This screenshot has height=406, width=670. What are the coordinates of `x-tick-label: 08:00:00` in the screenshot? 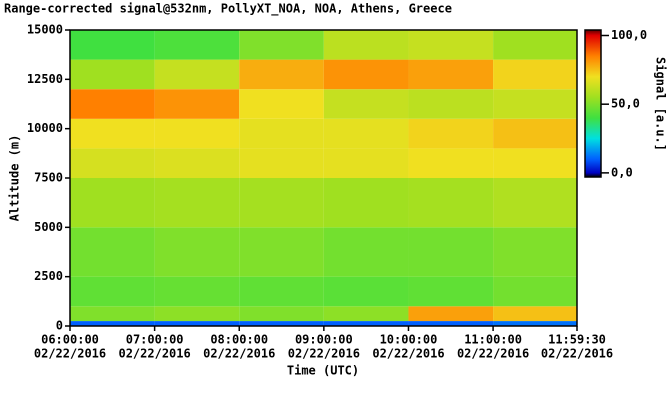 It's located at (239, 340).